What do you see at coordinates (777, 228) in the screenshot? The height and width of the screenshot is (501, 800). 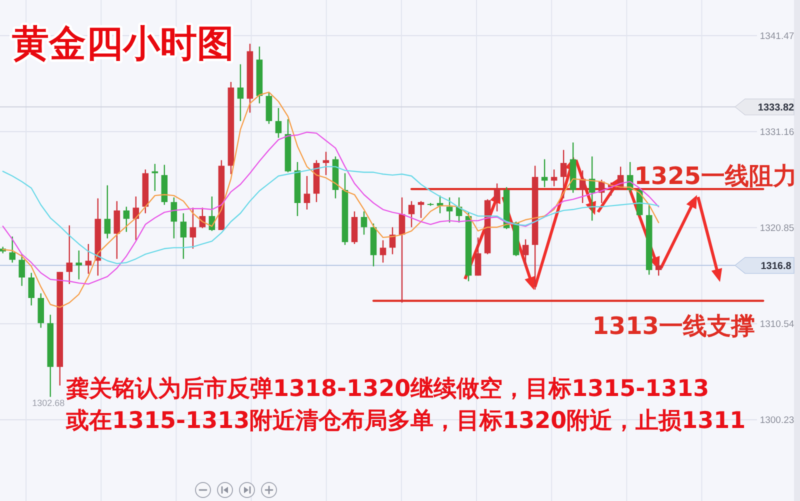 I see `y-tick-label: 1320.85` at bounding box center [777, 228].